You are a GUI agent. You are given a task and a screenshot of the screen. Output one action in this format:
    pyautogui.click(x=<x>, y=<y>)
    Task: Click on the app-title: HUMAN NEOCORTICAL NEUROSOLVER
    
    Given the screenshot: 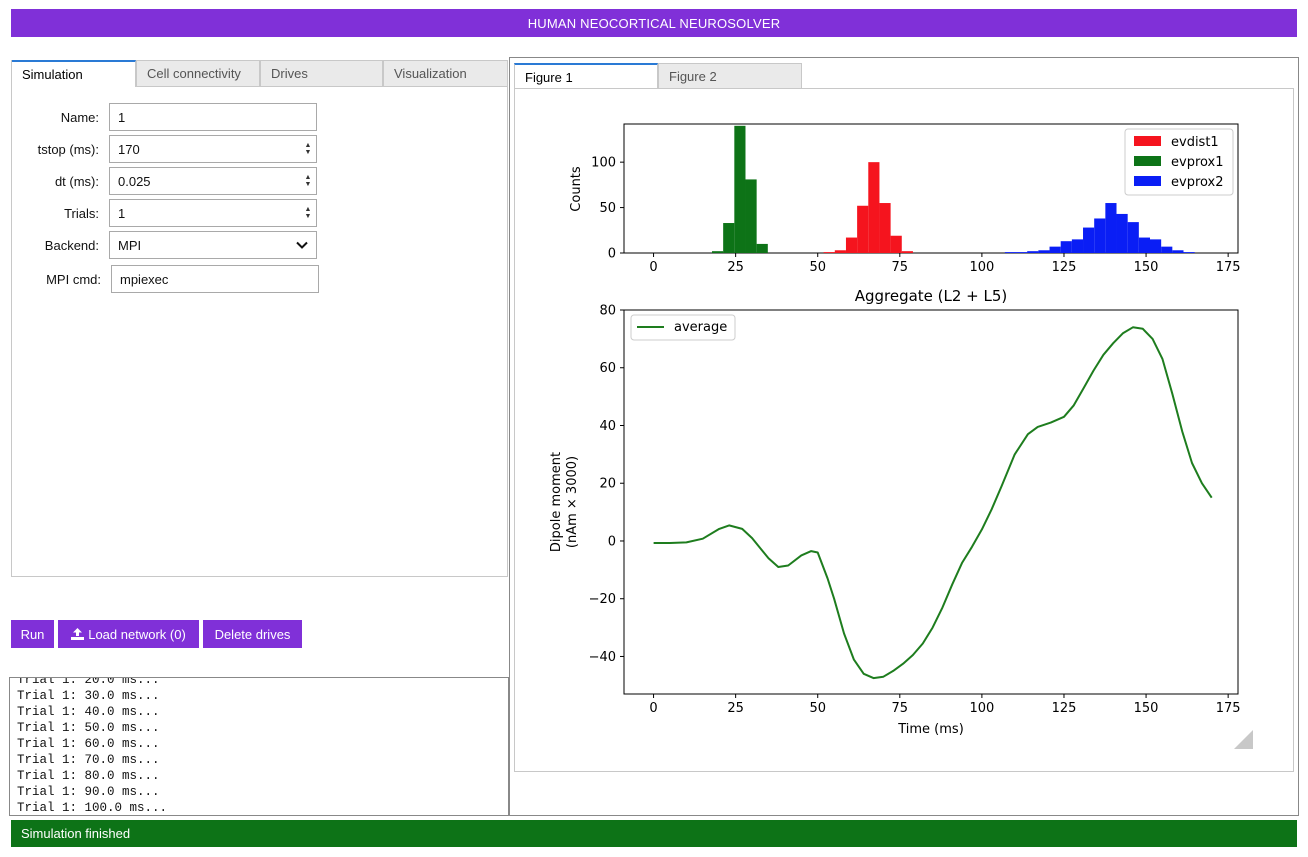 What is the action you would take?
    pyautogui.click(x=654, y=23)
    